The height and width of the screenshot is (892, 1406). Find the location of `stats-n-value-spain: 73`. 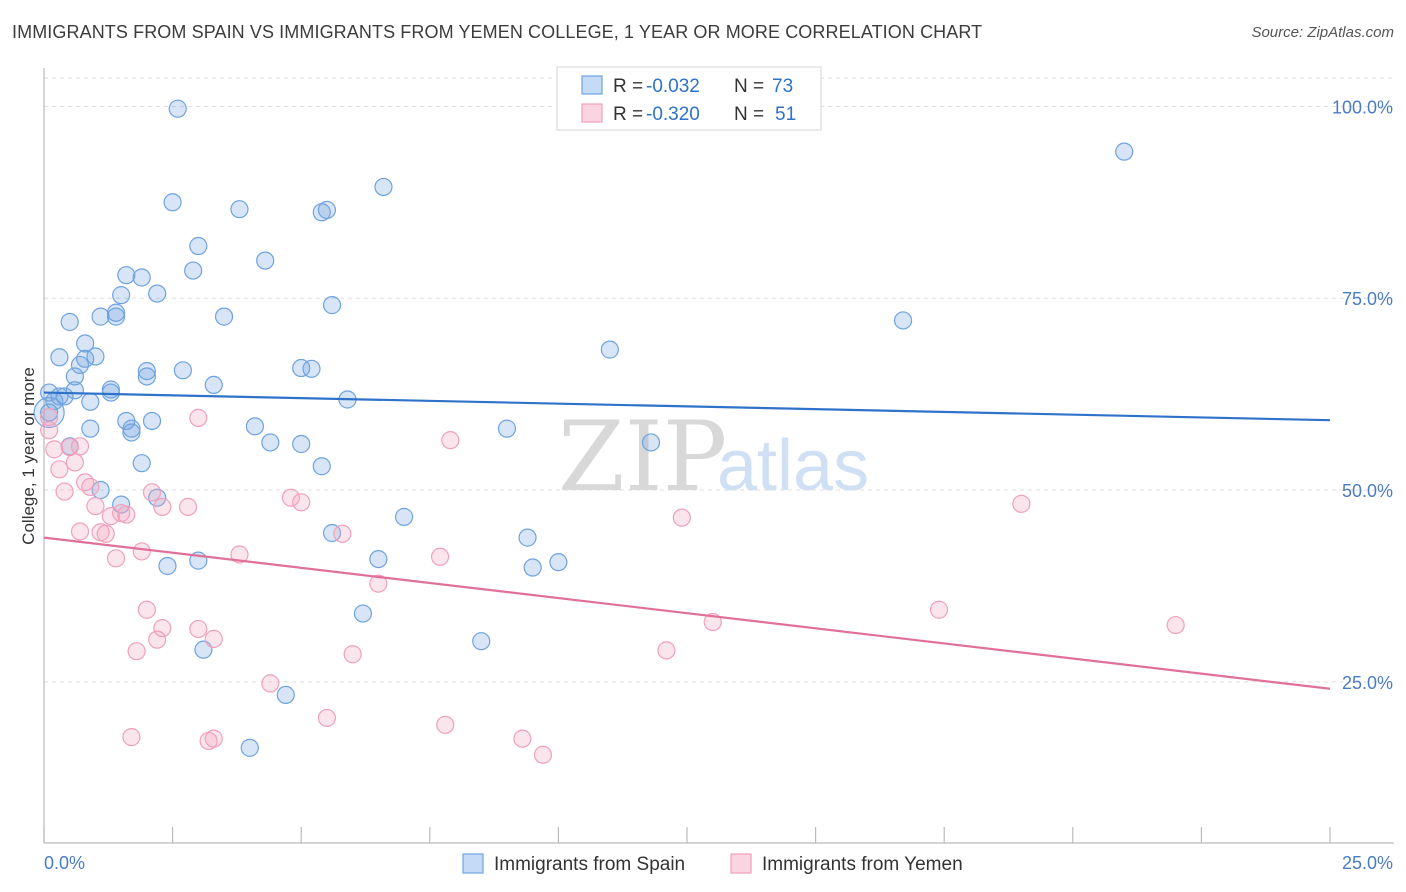

stats-n-value-spain: 73 is located at coordinates (782, 86).